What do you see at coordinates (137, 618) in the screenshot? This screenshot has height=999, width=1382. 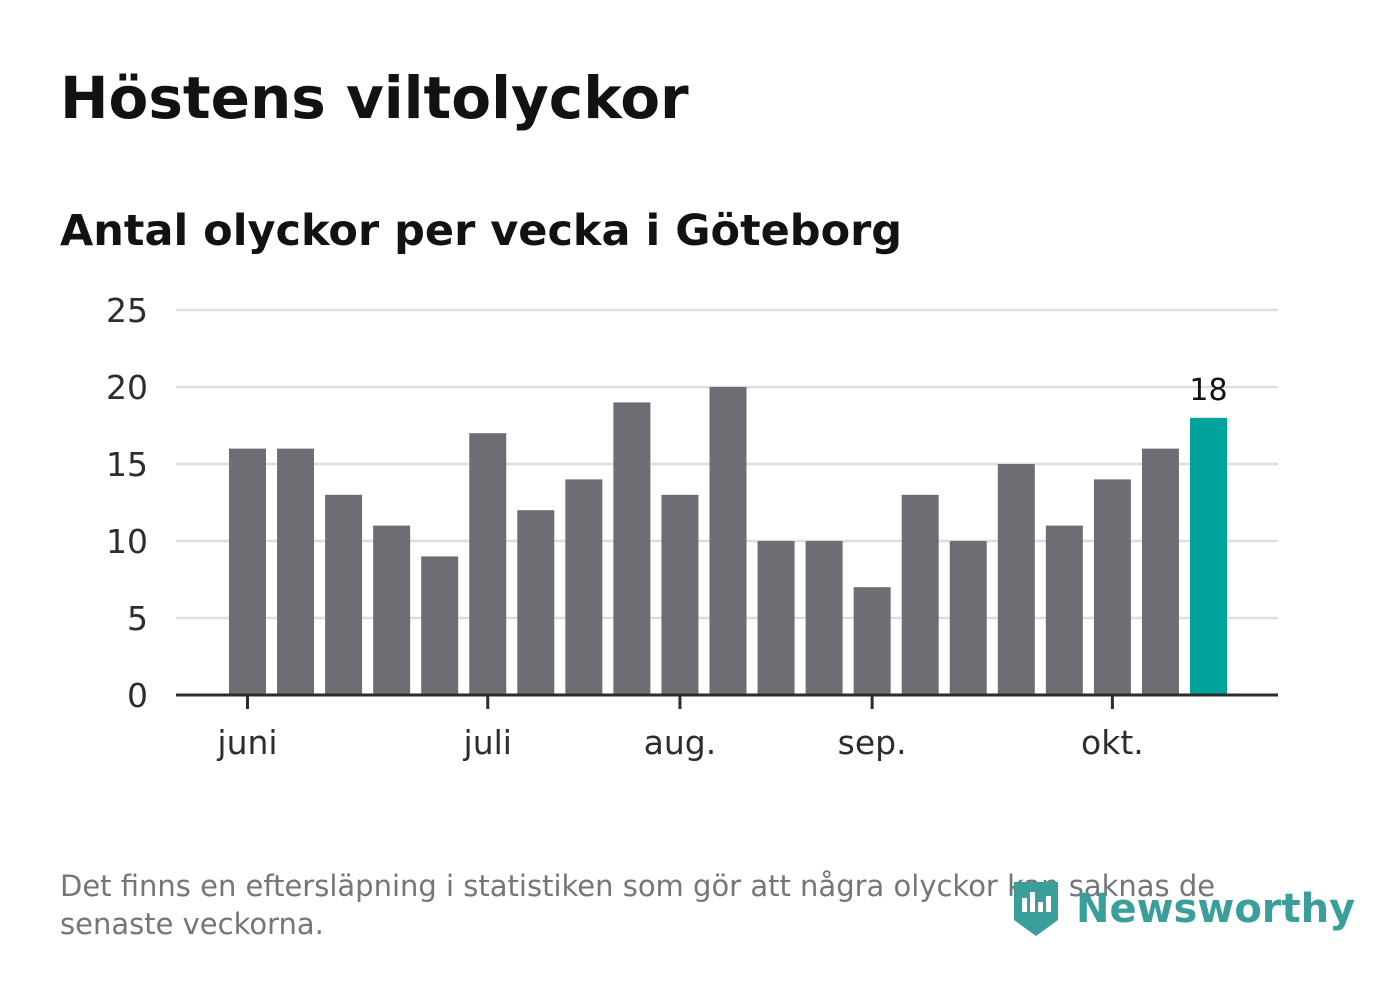 I see `y-tick-label: 5` at bounding box center [137, 618].